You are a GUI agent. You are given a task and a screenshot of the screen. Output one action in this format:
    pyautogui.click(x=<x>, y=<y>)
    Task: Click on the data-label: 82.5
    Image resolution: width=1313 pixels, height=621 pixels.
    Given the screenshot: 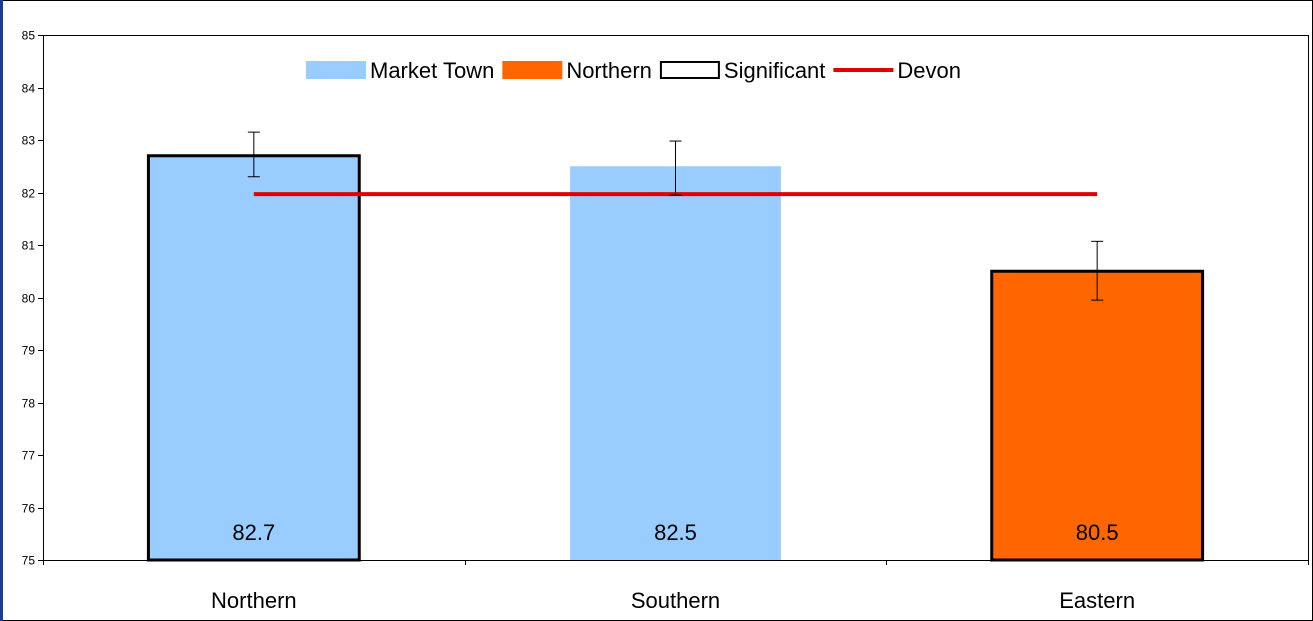 What is the action you would take?
    pyautogui.click(x=675, y=532)
    